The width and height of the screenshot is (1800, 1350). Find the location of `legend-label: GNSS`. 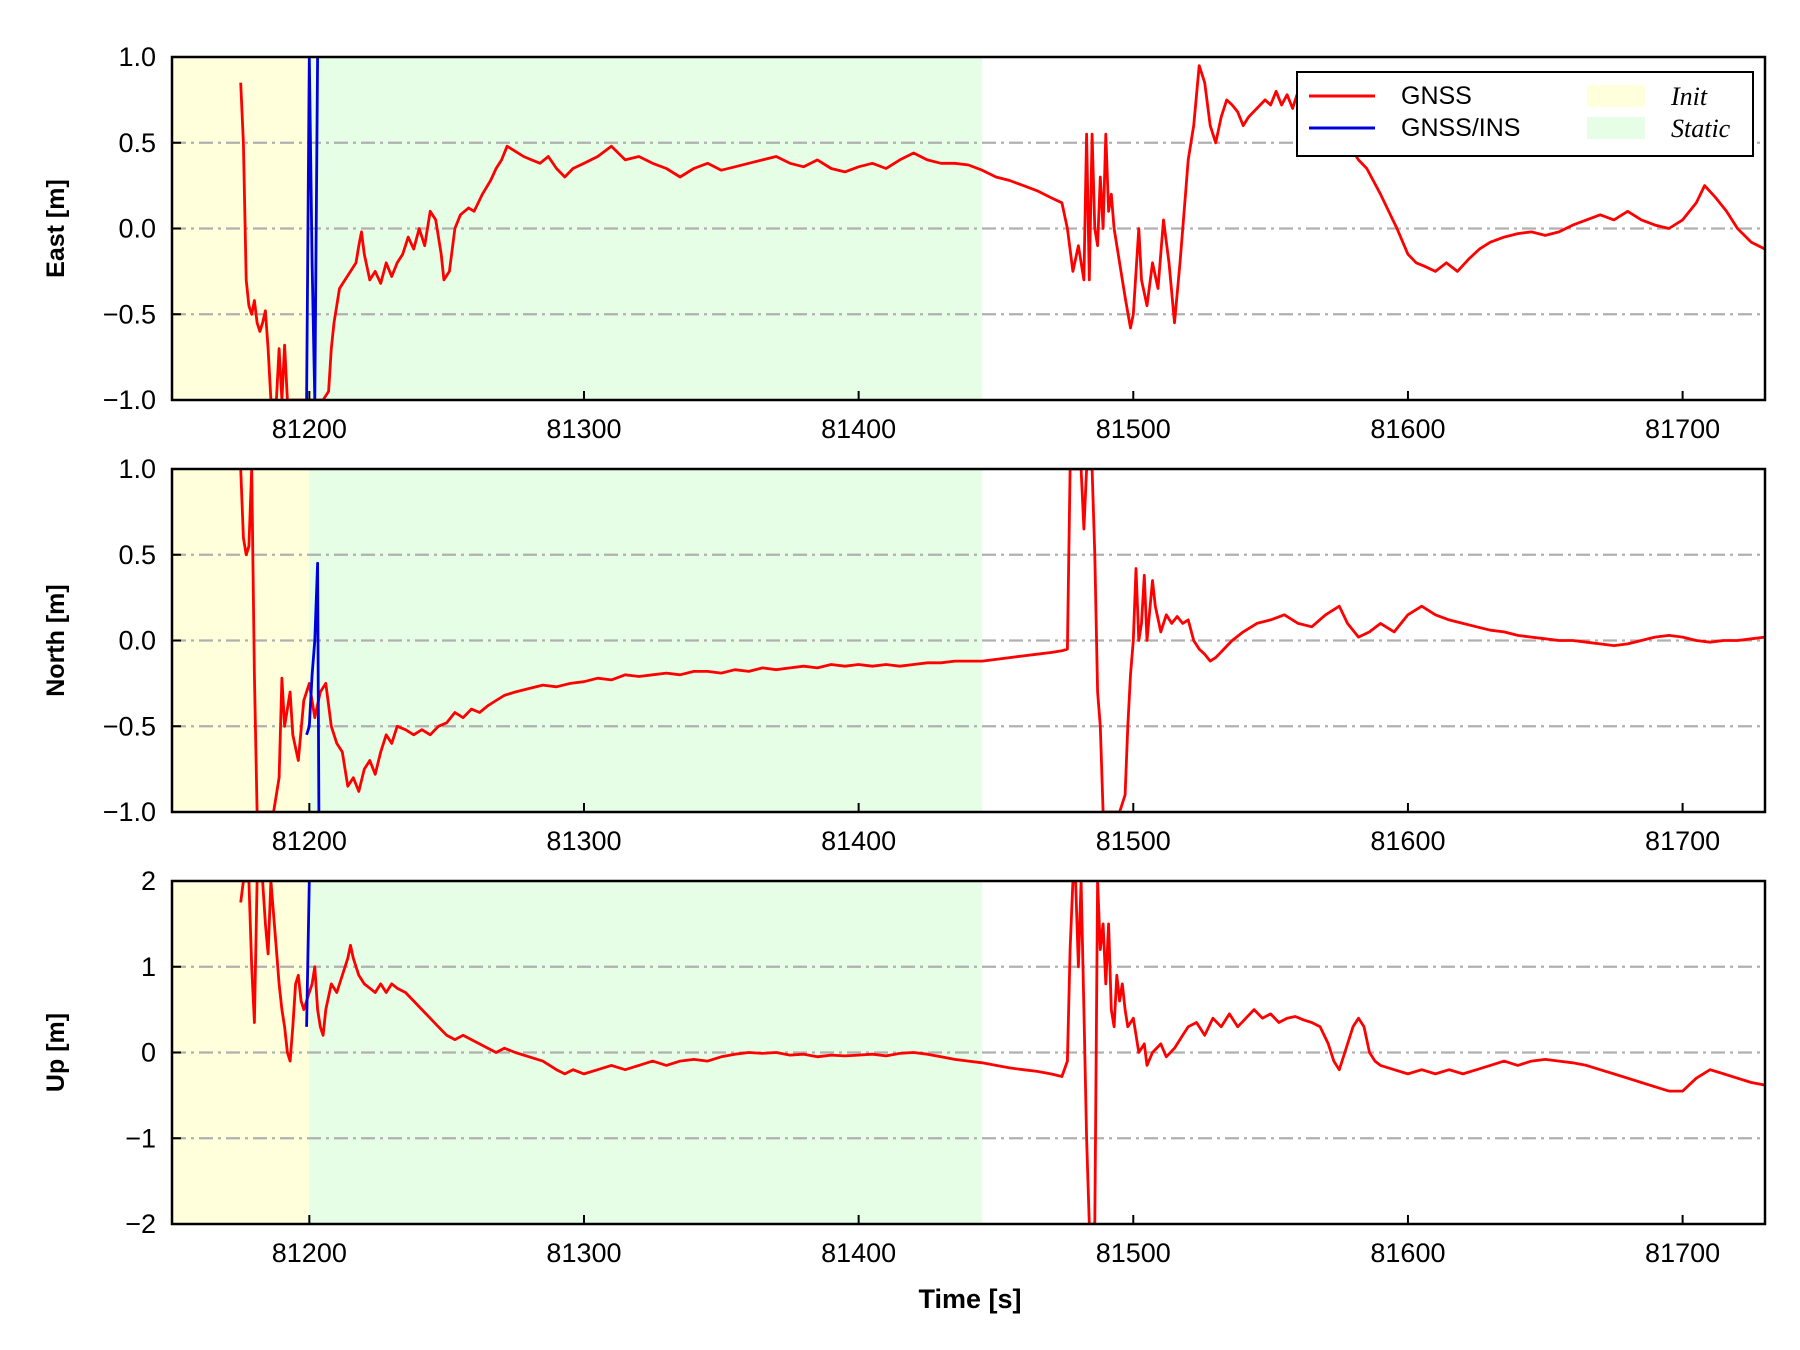

legend-label: GNSS is located at coordinates (1436, 96).